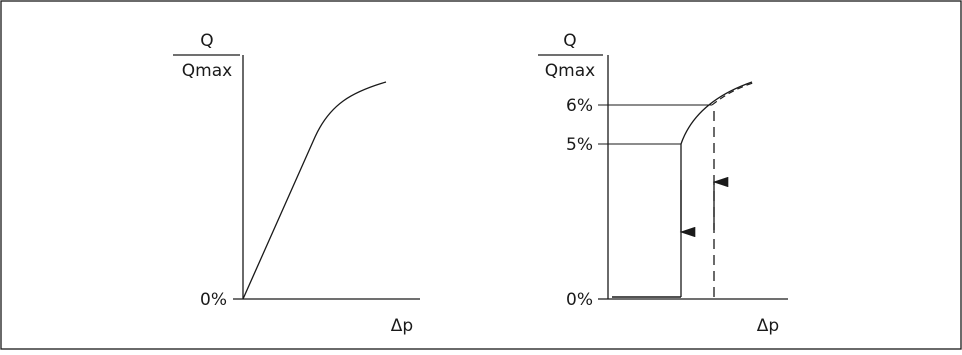 This screenshot has height=355, width=962. I want to click on left-x-label: Δp, so click(402, 326).